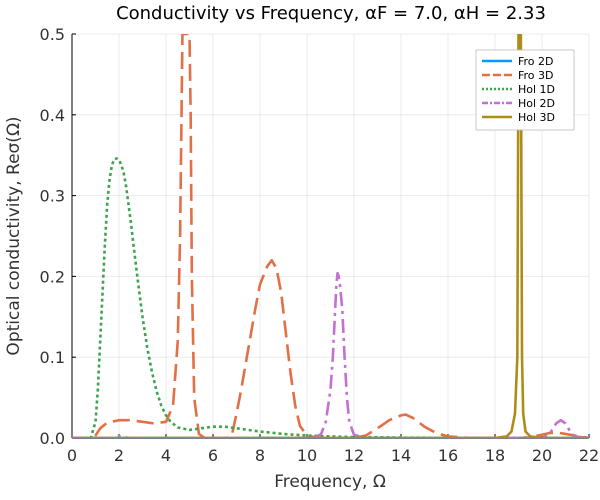  What do you see at coordinates (536, 89) in the screenshot?
I see `legend-label-hol-1d: Hol 1D` at bounding box center [536, 89].